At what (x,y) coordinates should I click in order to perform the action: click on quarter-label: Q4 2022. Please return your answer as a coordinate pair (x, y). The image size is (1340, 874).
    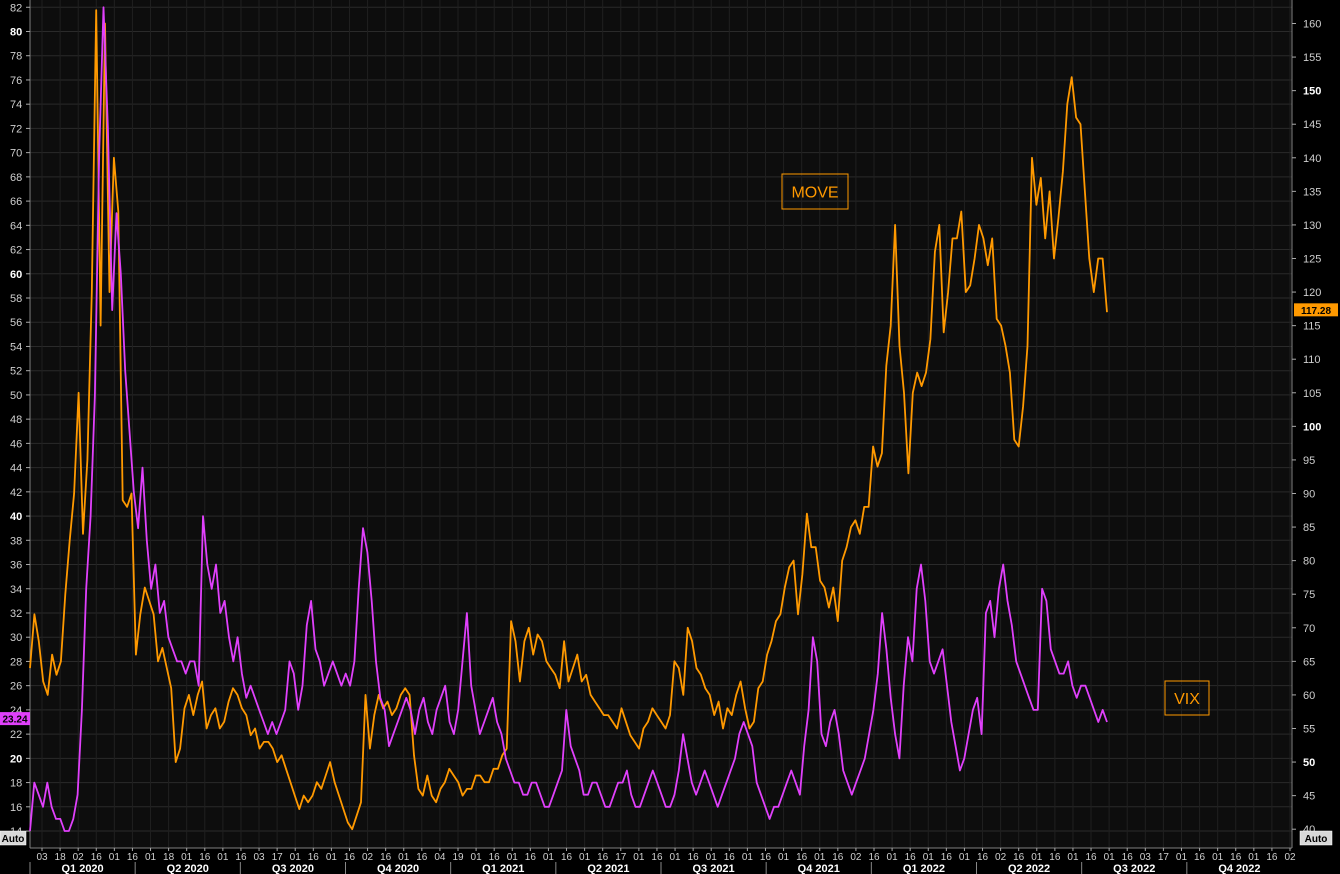
    Looking at the image, I should click on (1239, 868).